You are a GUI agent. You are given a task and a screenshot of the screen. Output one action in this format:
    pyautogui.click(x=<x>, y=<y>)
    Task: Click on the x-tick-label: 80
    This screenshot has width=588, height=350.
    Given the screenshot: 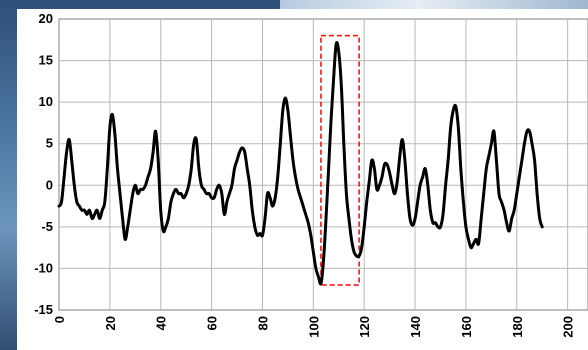 What is the action you would take?
    pyautogui.click(x=262, y=323)
    